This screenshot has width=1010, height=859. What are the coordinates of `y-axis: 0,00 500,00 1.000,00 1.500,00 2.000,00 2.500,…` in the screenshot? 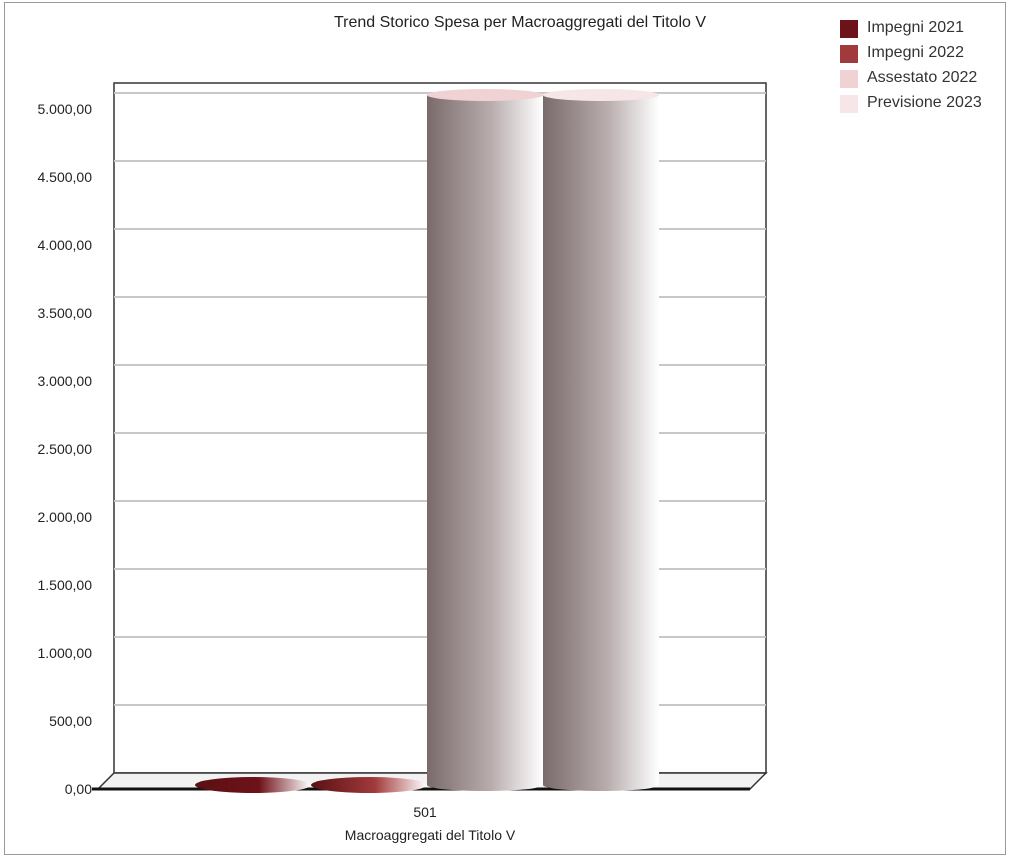 It's located at (65, 449).